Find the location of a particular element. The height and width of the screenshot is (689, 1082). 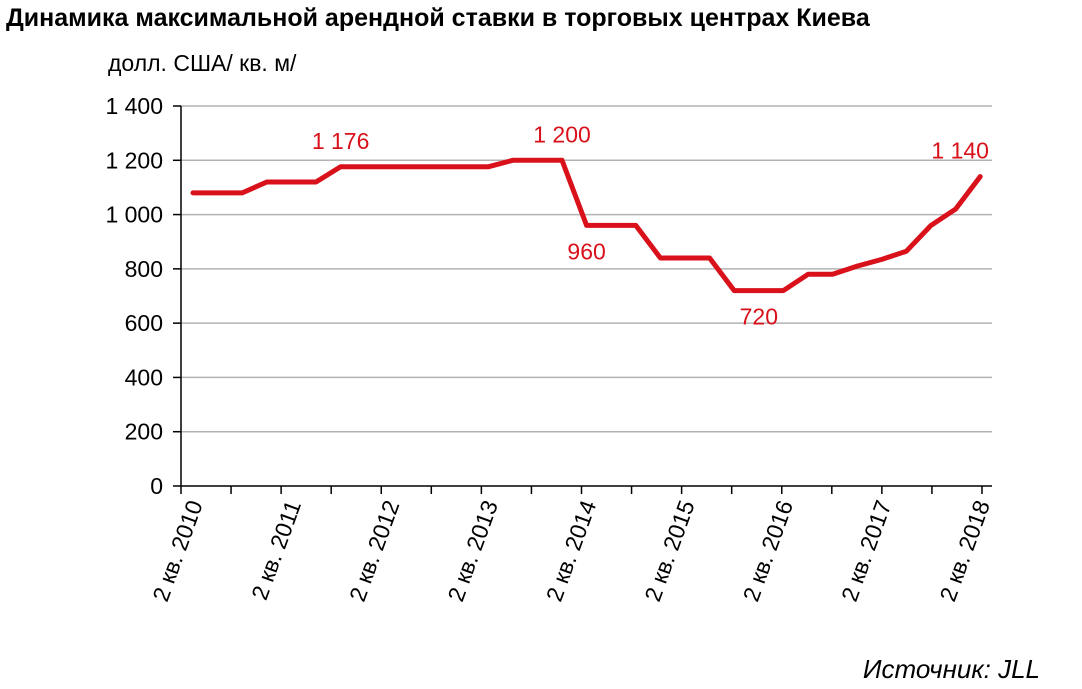

y-tick-label: 400 is located at coordinates (144, 377).